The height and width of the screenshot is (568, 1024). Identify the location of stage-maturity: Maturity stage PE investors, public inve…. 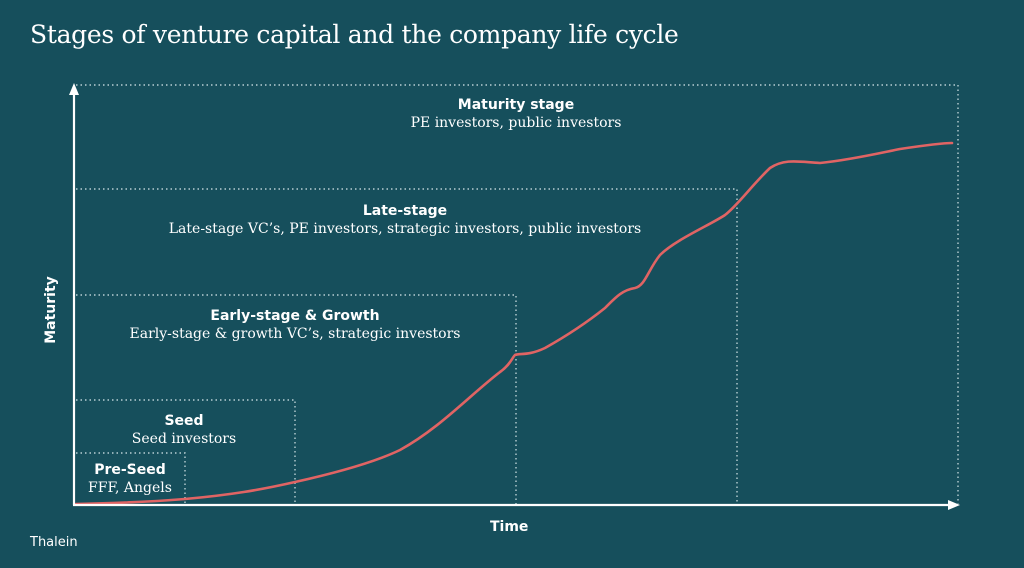
(516, 114).